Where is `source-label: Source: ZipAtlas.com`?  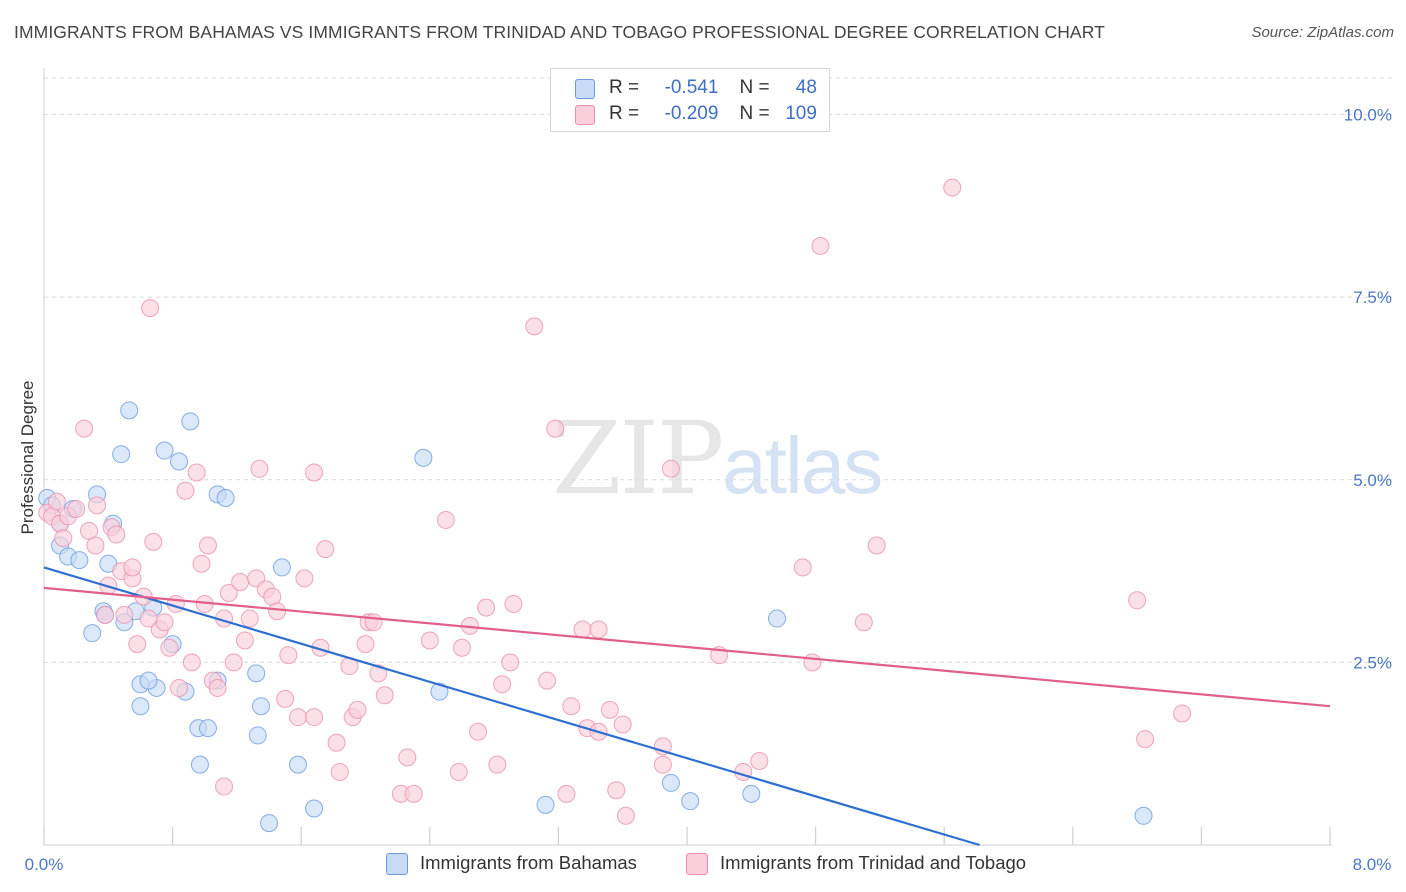 source-label: Source: ZipAtlas.com is located at coordinates (1322, 32).